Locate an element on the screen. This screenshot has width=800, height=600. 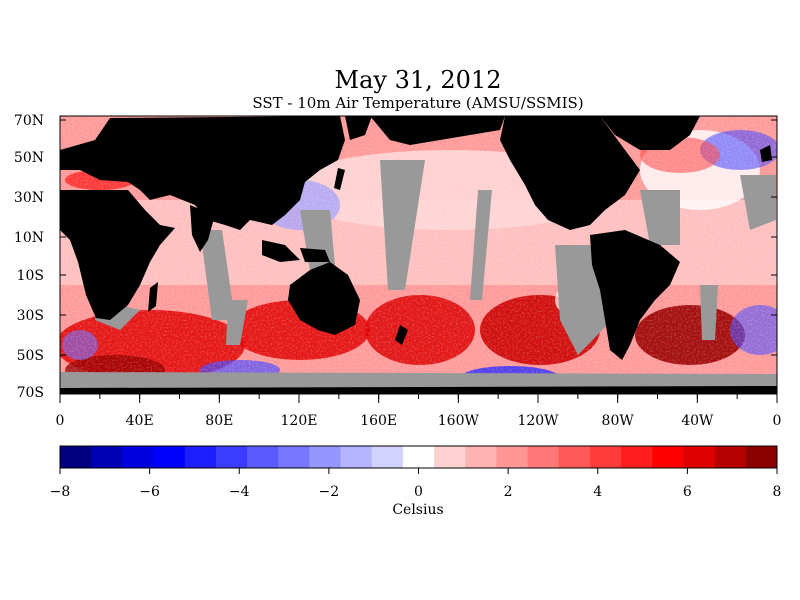
colorbar: −8 −6 −4 −2 0 2 4 6 8 is located at coordinates (416, 472).